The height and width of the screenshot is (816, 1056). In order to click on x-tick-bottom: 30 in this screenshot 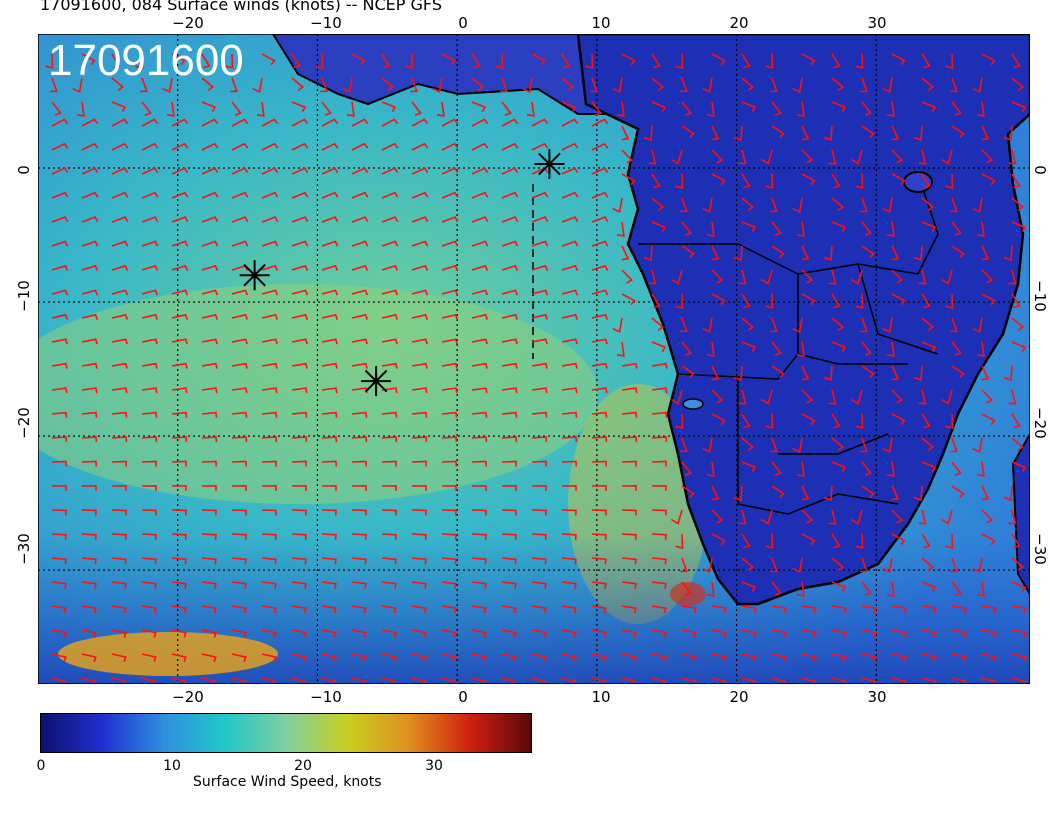, I will do `click(877, 697)`.